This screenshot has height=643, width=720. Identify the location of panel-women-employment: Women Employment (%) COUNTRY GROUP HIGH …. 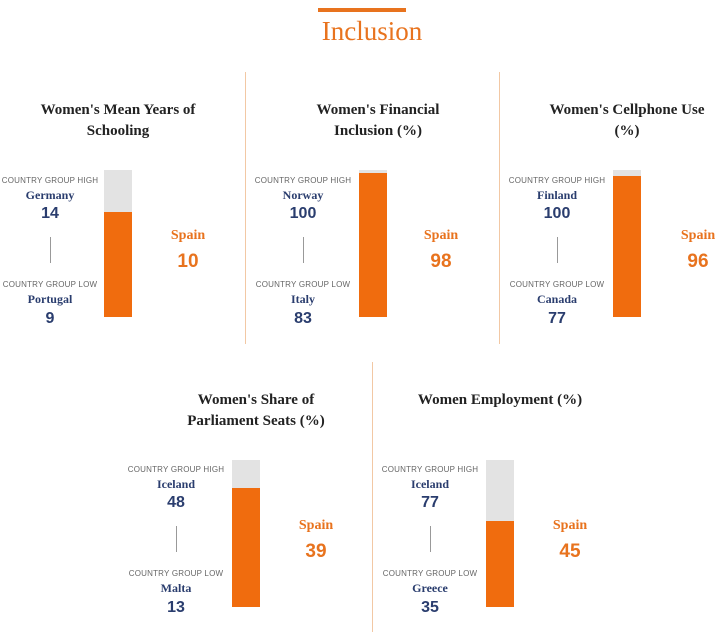
(500, 505).